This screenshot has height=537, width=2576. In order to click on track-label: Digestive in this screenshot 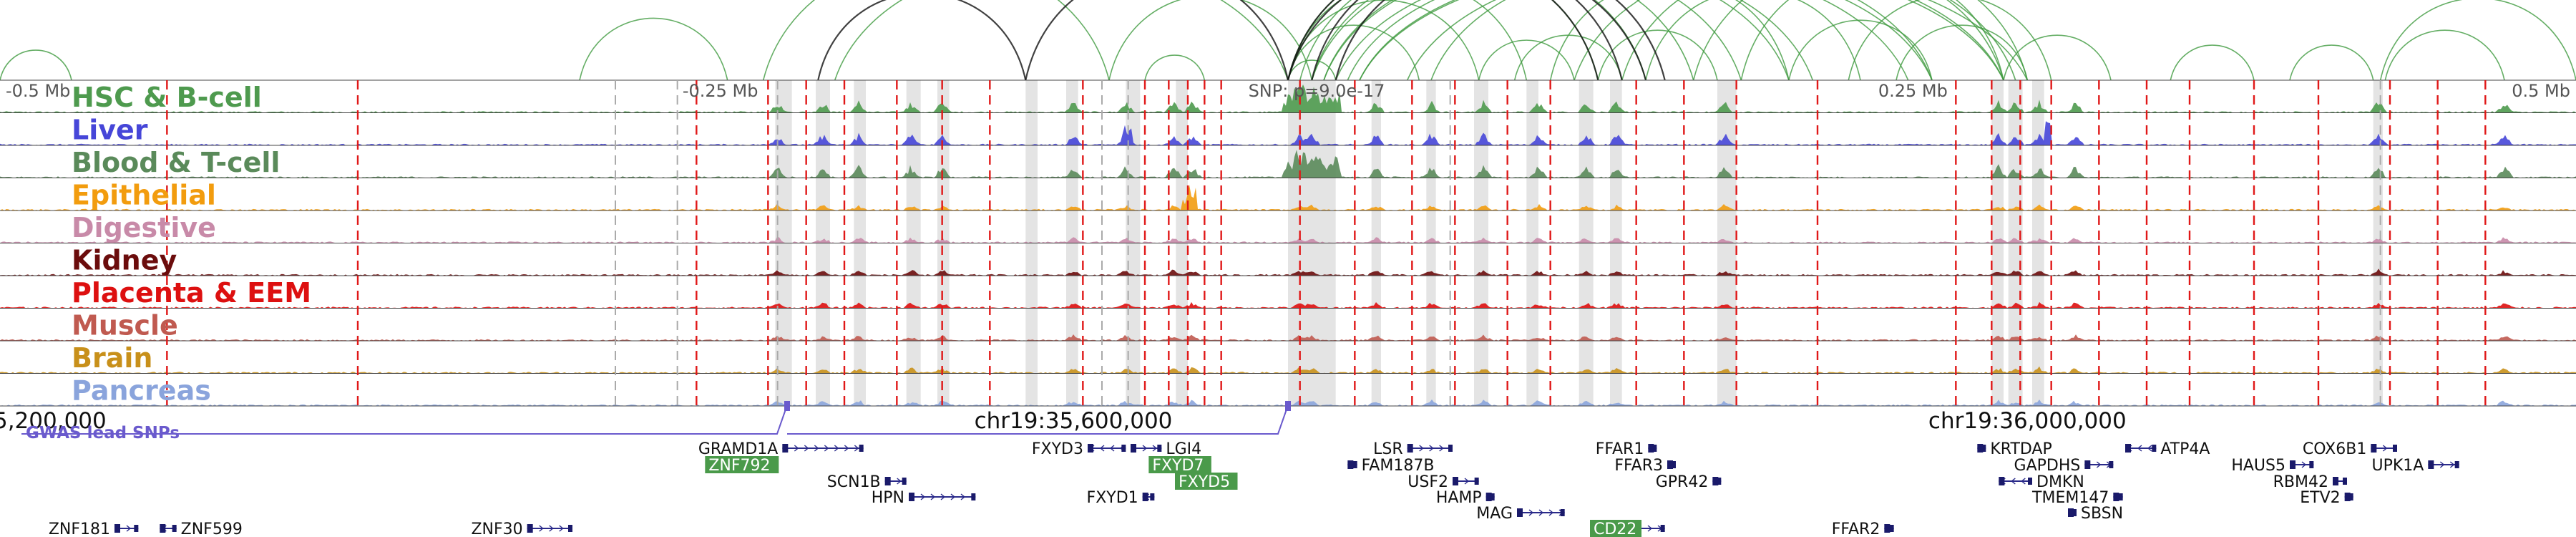, I will do `click(144, 227)`.